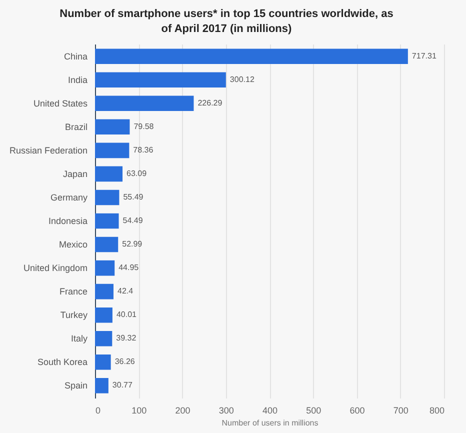 Image resolution: width=466 pixels, height=433 pixels. Describe the element at coordinates (137, 173) in the screenshot. I see `data-label: 63.09` at that location.